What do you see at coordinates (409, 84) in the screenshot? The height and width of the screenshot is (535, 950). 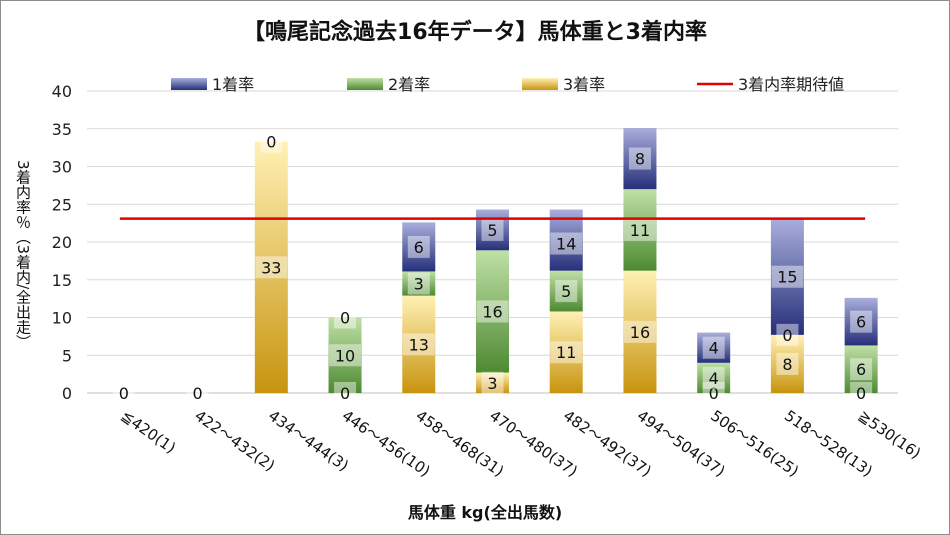 I see `legend-label: 2着率` at bounding box center [409, 84].